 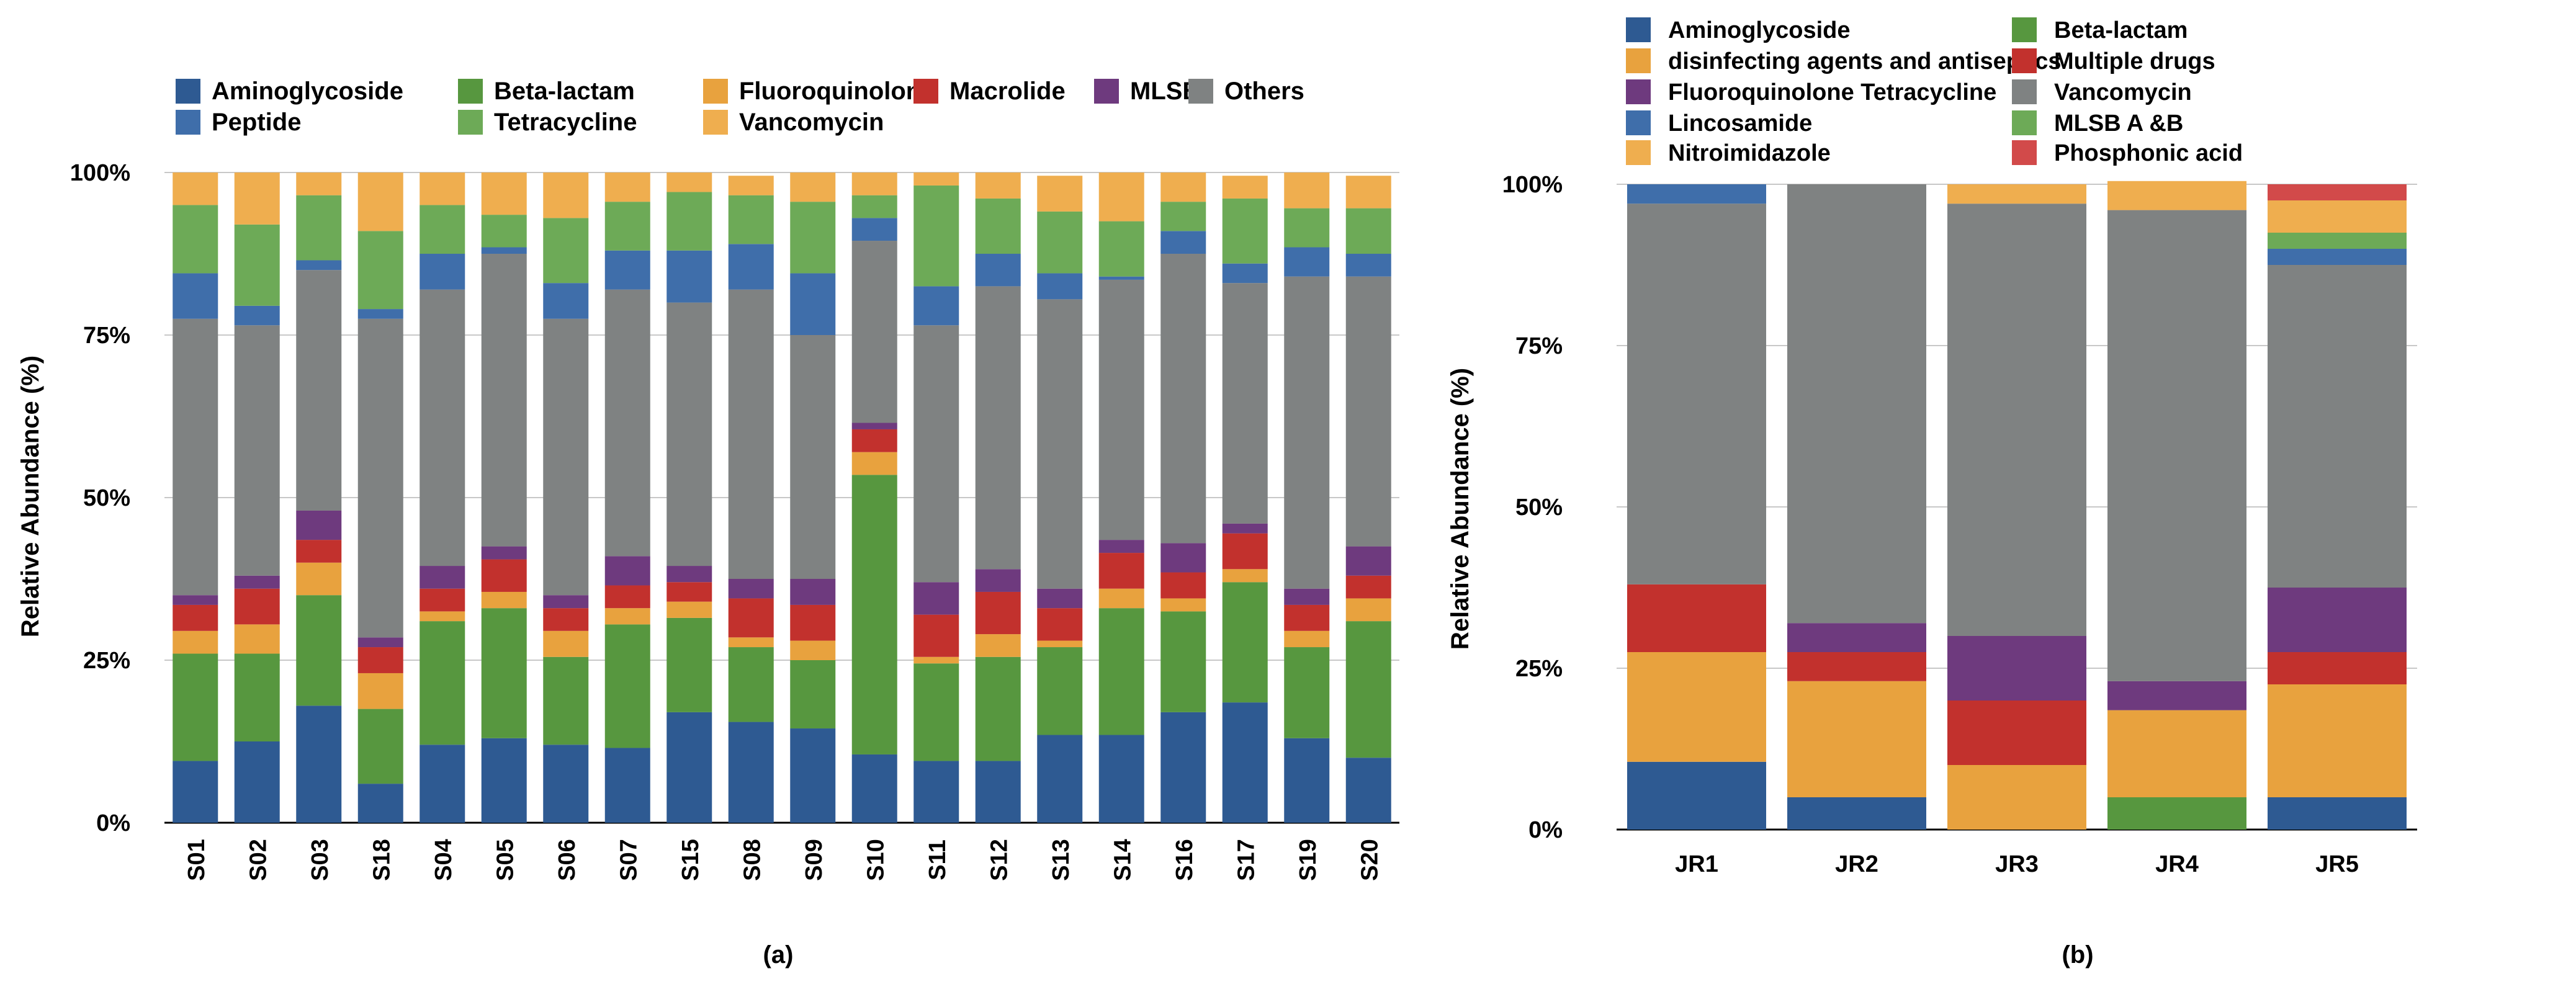 I want to click on panel-a-legend-label: Fluoroquinolone, so click(x=837, y=91).